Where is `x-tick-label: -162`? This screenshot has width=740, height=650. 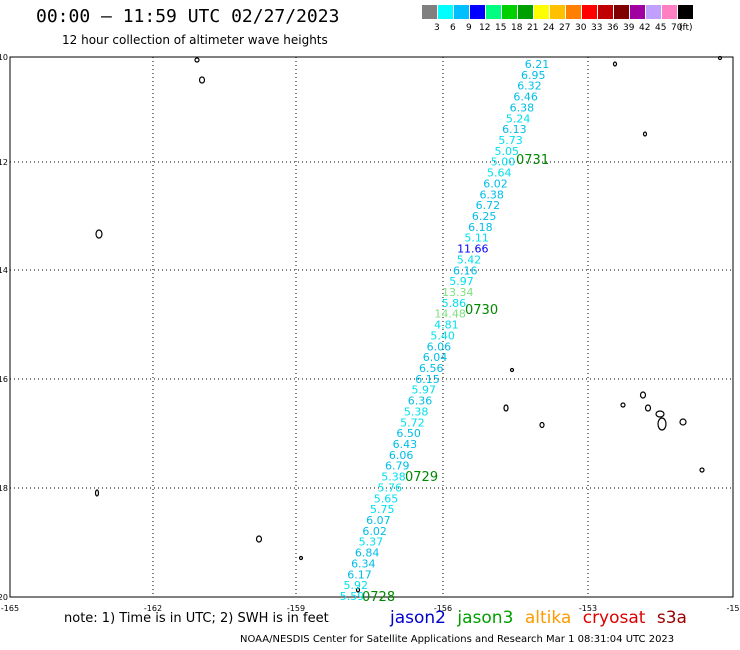 x-tick-label: -162 is located at coordinates (153, 608).